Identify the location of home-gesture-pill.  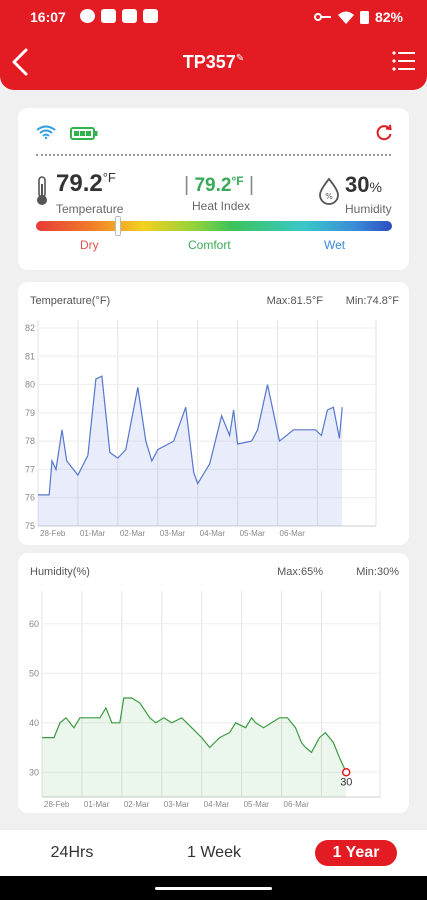
(213, 888).